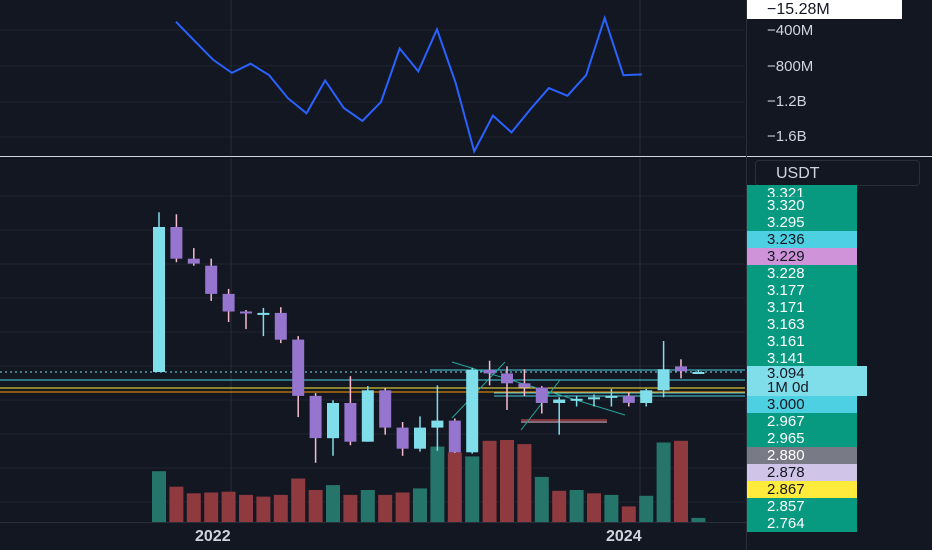  Describe the element at coordinates (802, 523) in the screenshot. I see `price-label: 2.764` at that location.